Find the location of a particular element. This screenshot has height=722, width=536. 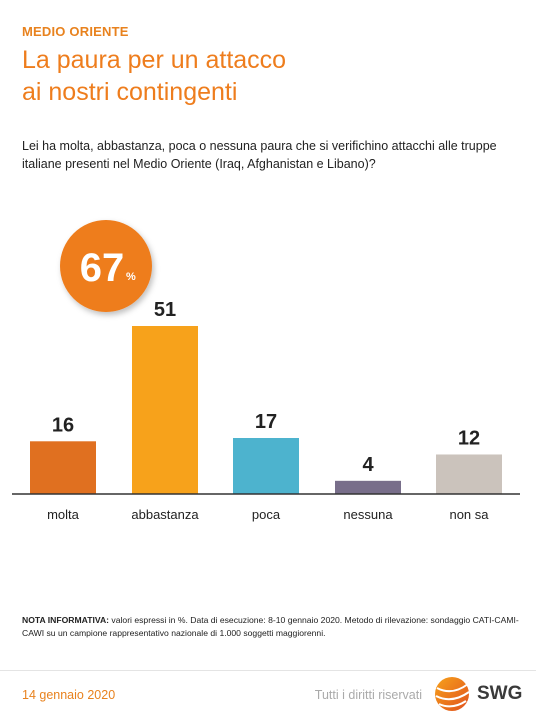

logo-text: SWG is located at coordinates (500, 693).